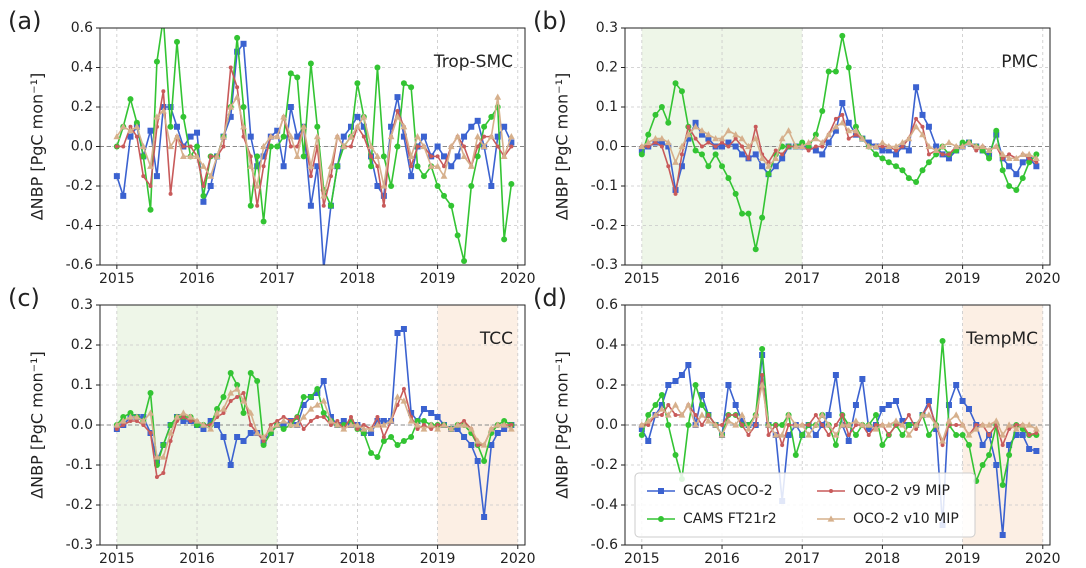  I want to click on panel-label: (b), so click(550, 21).